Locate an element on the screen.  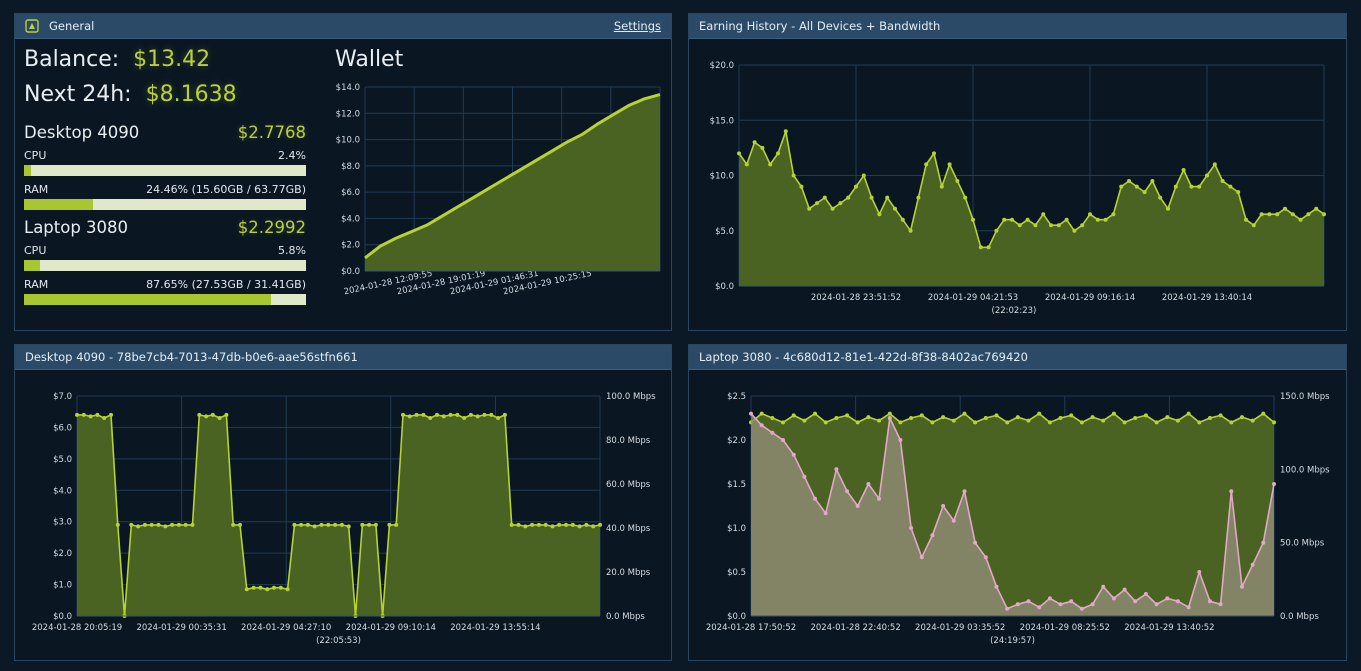
ram-metric: RAM 24.46% (15.60GB / 63.77GB) is located at coordinates (165, 196).